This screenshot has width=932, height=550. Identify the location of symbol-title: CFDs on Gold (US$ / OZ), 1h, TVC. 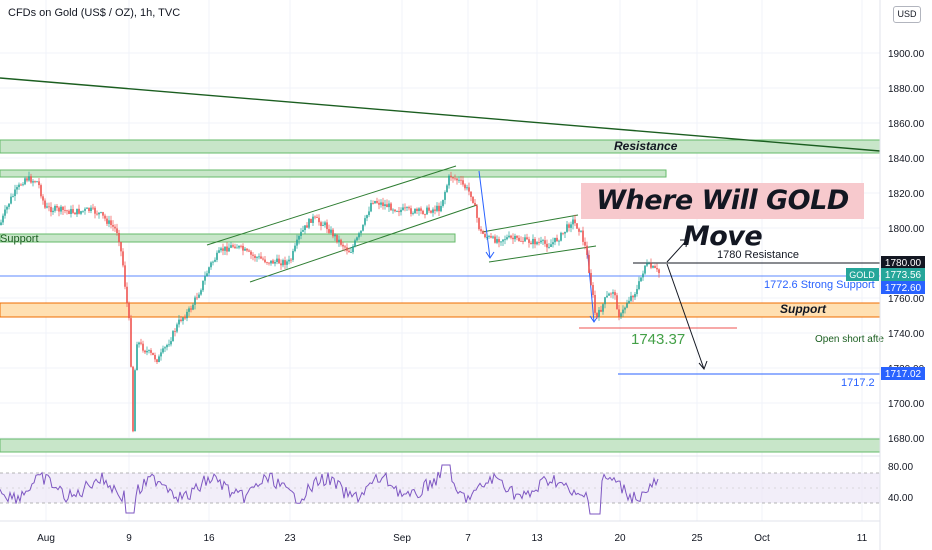
(94, 13).